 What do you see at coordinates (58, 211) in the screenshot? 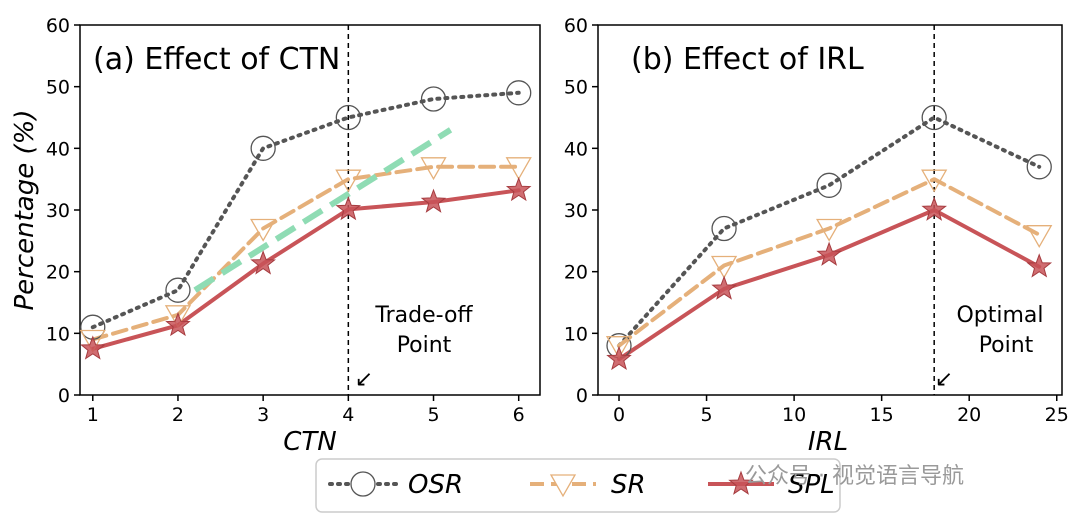
I see `panel-a-ytick-label-3: 30` at bounding box center [58, 211].